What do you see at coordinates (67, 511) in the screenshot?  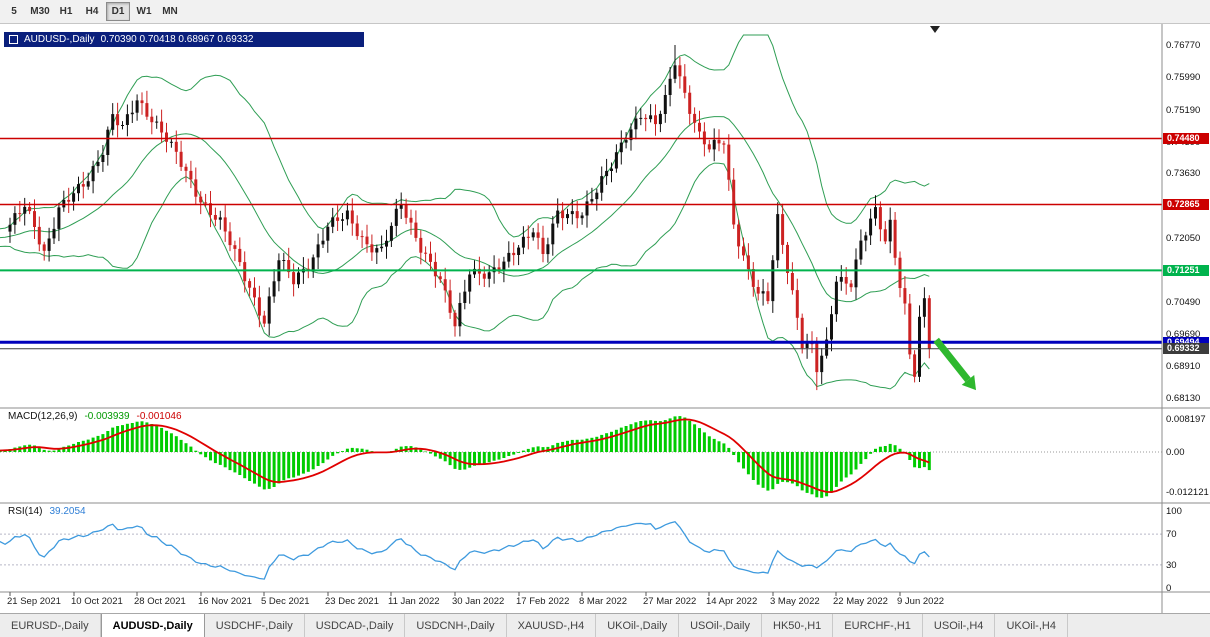 I see `rsi-value: 39.2054` at bounding box center [67, 511].